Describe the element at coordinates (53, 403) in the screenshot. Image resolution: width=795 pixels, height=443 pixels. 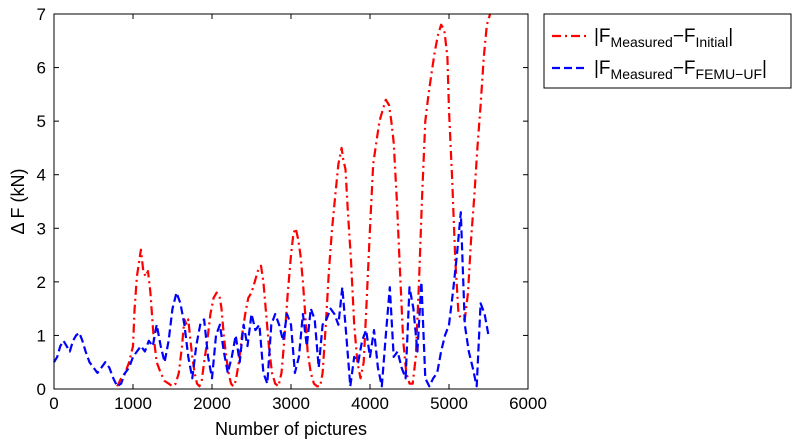
I see `x-tick-label: 0` at that location.